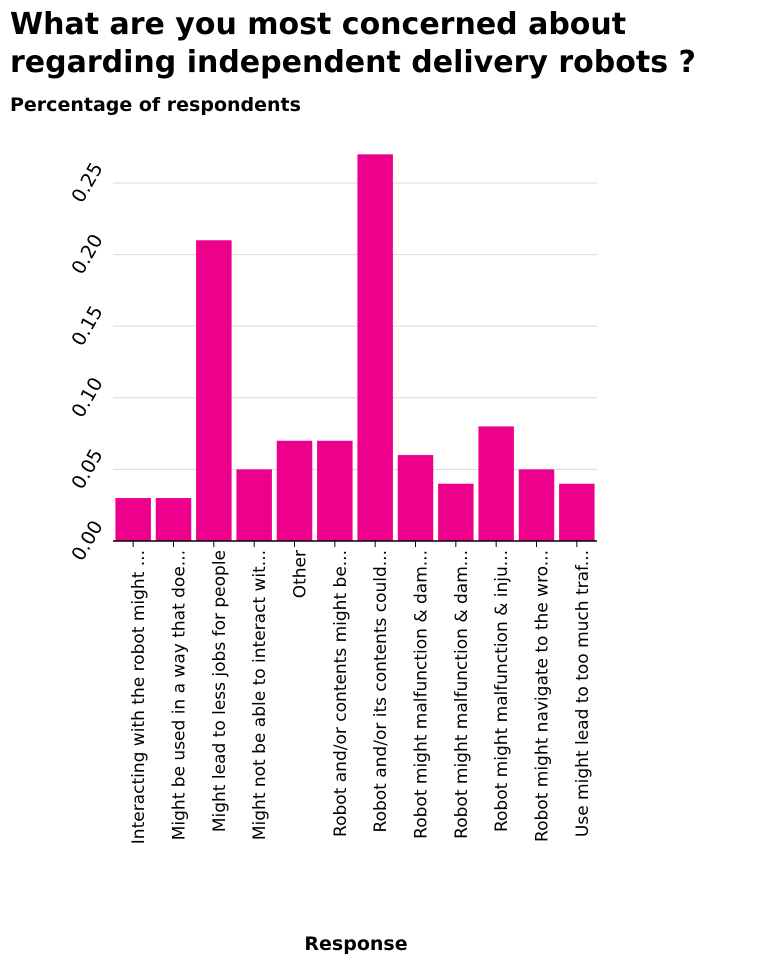  Describe the element at coordinates (155, 105) in the screenshot. I see `y-axis-title: Percentage of respondents` at that location.